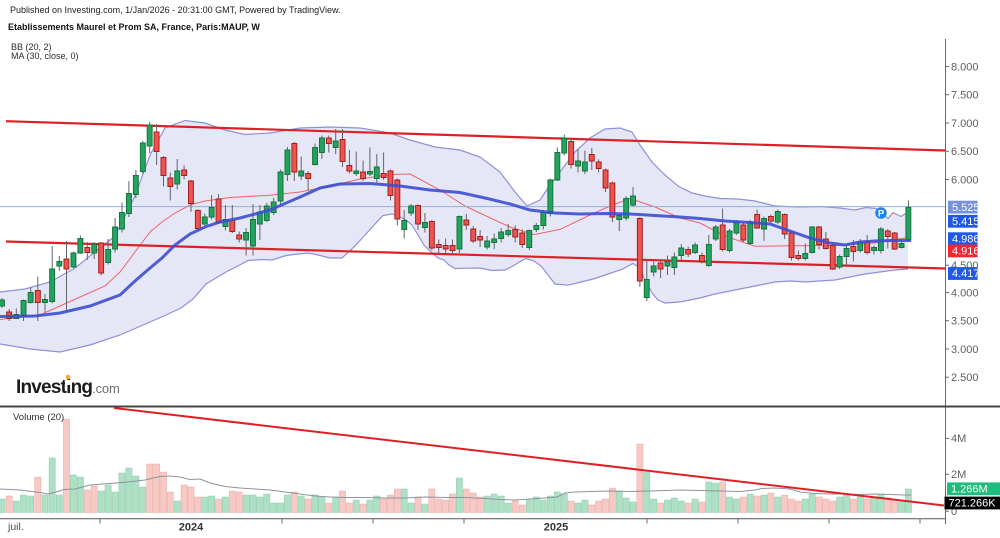  I want to click on svg-text: 3.500, so click(965, 322).